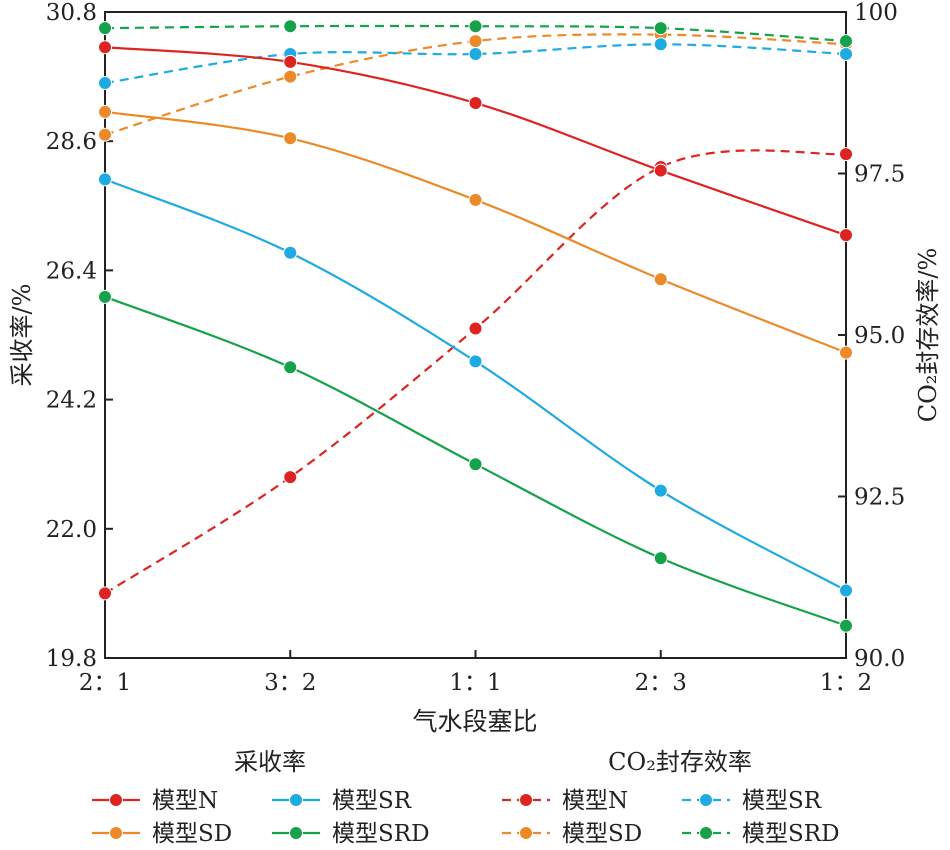 The height and width of the screenshot is (850, 950). Describe the element at coordinates (526, 833) in the screenshot. I see `legend-marker-storage-模型SD` at that location.